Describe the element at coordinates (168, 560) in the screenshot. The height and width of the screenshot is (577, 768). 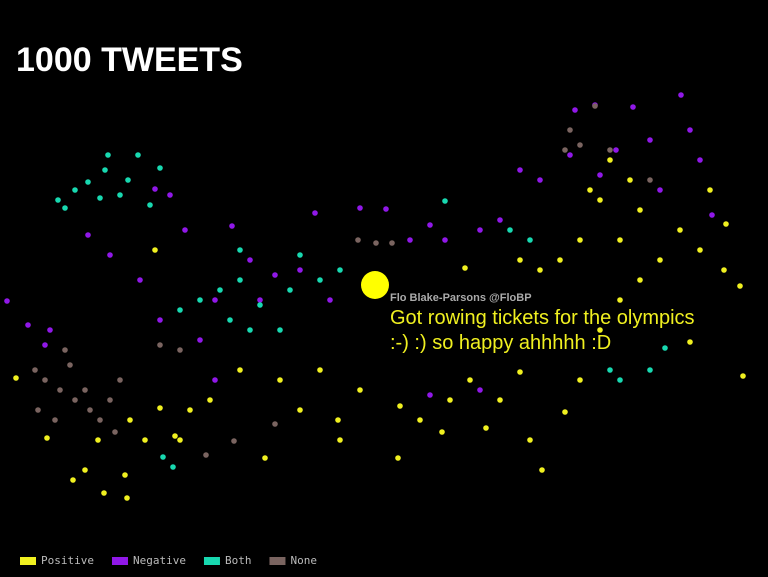
I see `legend: Positive Negative Both None` at that location.